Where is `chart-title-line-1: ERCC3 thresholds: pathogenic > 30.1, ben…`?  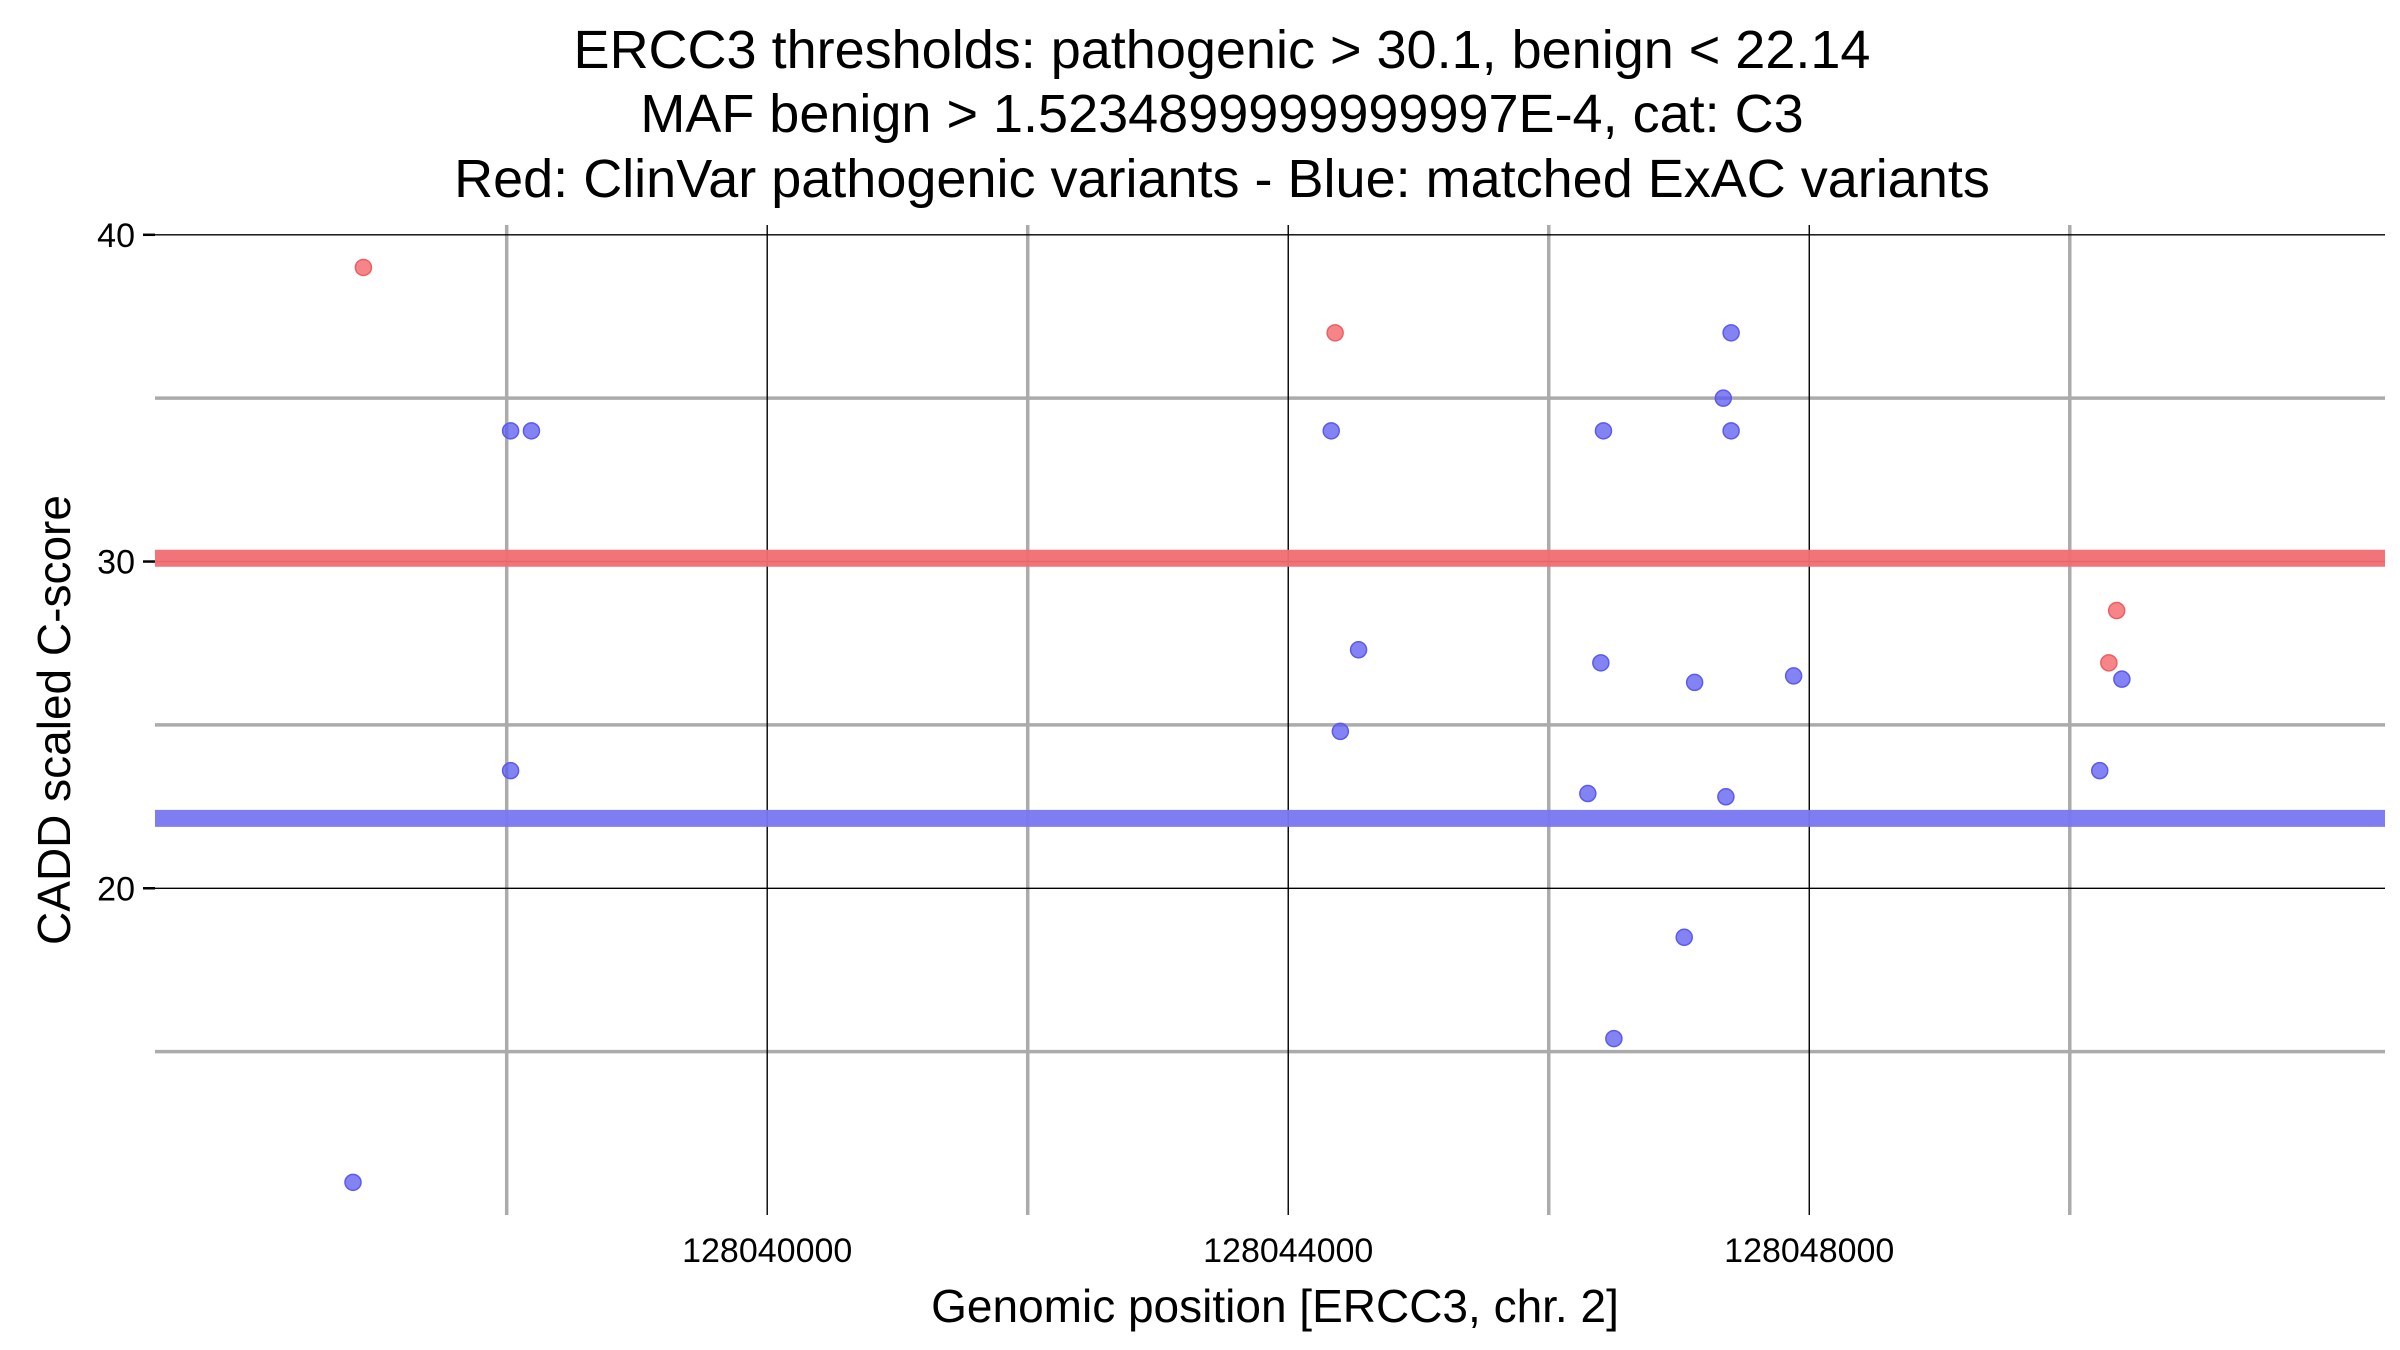 chart-title-line-1: ERCC3 thresholds: pathogenic > 30.1, ben… is located at coordinates (1222, 50).